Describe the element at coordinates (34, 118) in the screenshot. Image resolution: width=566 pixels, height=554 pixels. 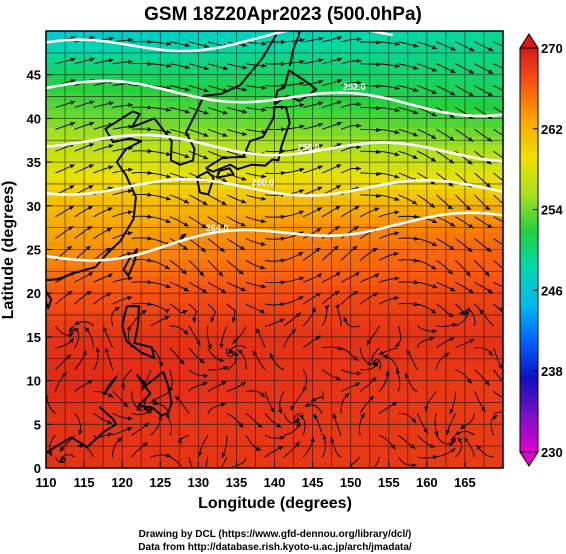
I see `y-tick-label: 40` at that location.